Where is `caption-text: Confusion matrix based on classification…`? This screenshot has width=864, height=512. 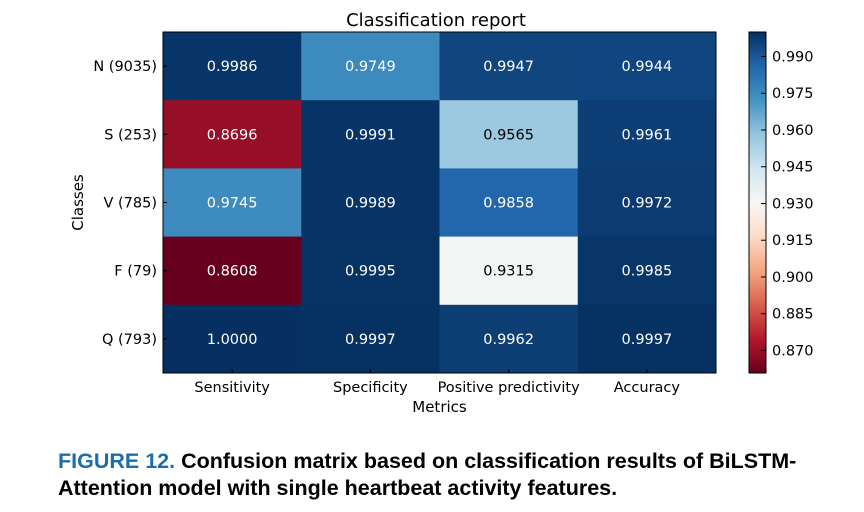
caption-text: Confusion matrix based on classification… is located at coordinates (427, 474).